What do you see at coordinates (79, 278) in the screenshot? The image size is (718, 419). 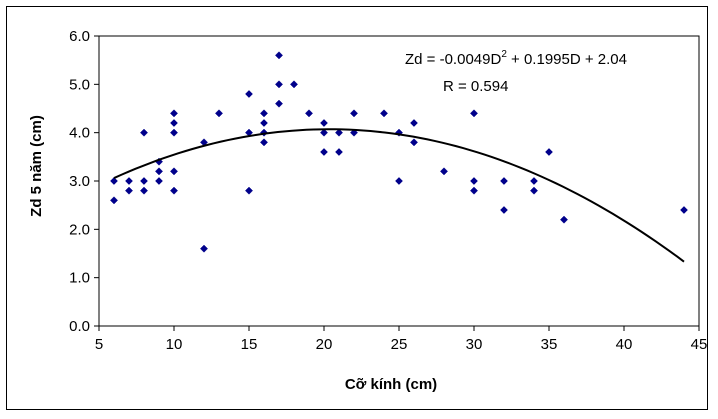 I see `y-tick-label: 1.0` at bounding box center [79, 278].